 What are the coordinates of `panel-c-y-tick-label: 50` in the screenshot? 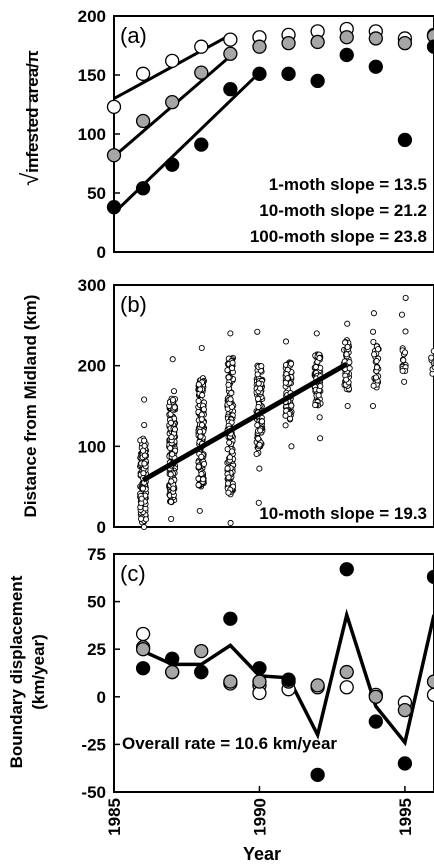 It's located at (96, 602).